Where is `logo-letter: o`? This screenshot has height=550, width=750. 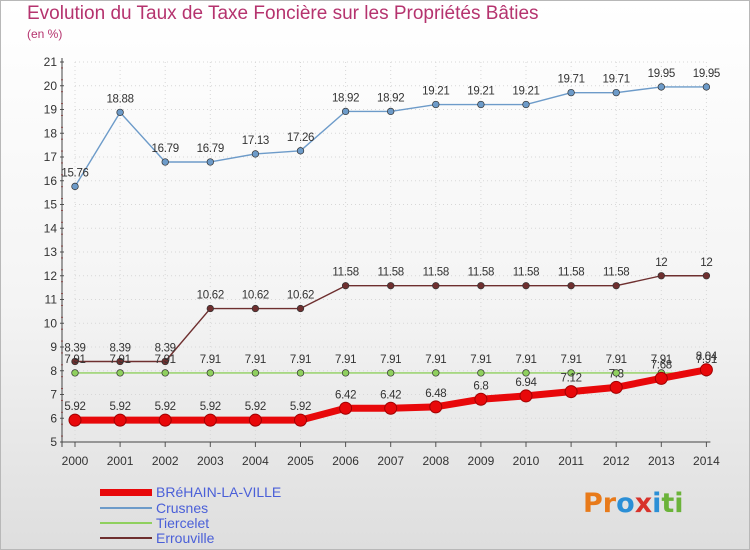 logo-letter: o is located at coordinates (625, 503).